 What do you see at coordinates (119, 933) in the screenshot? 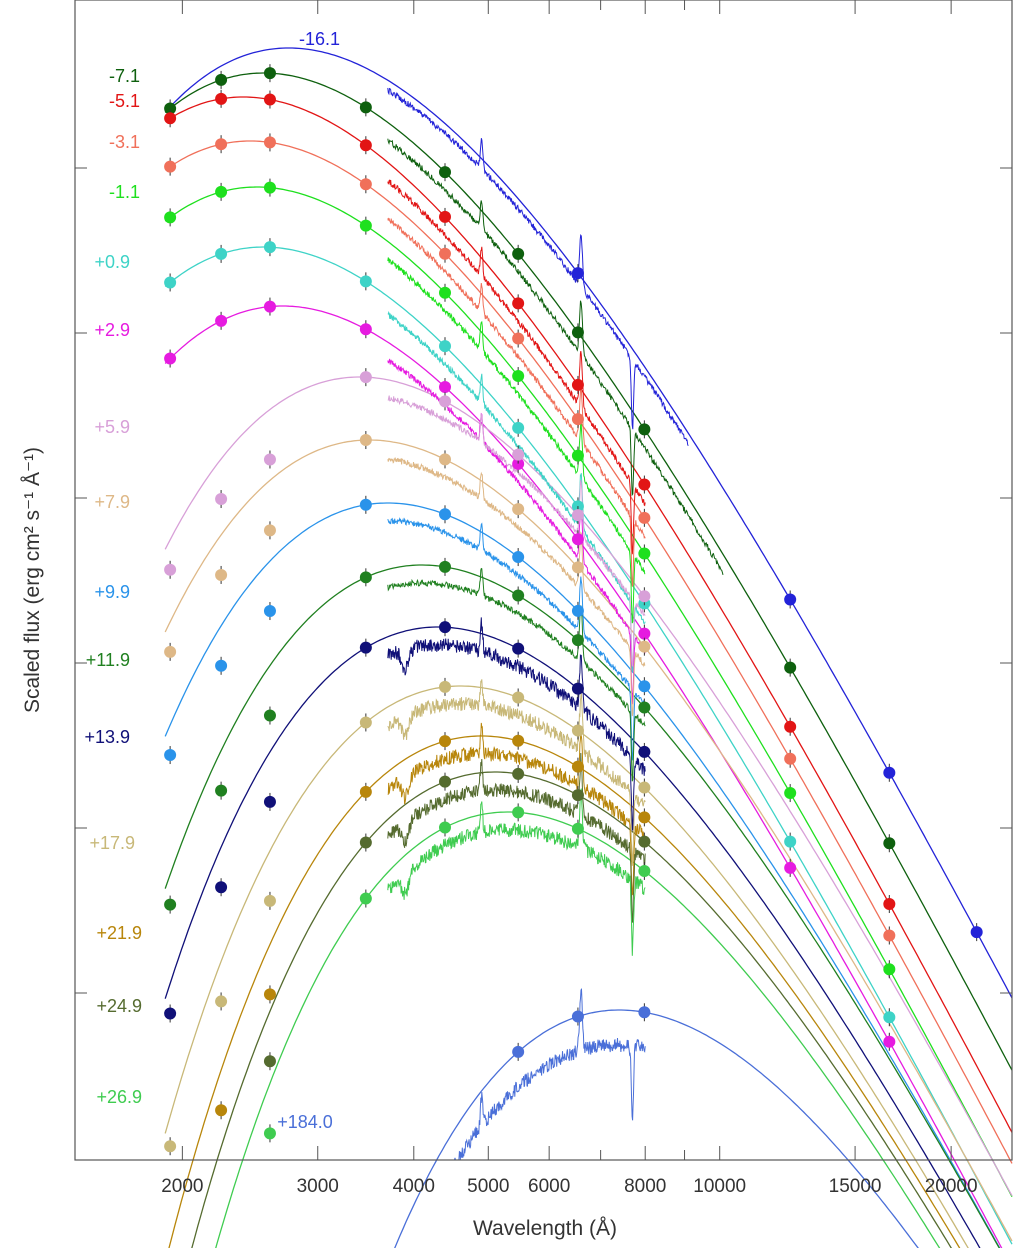
I see `epoch-label: +21.9` at bounding box center [119, 933].